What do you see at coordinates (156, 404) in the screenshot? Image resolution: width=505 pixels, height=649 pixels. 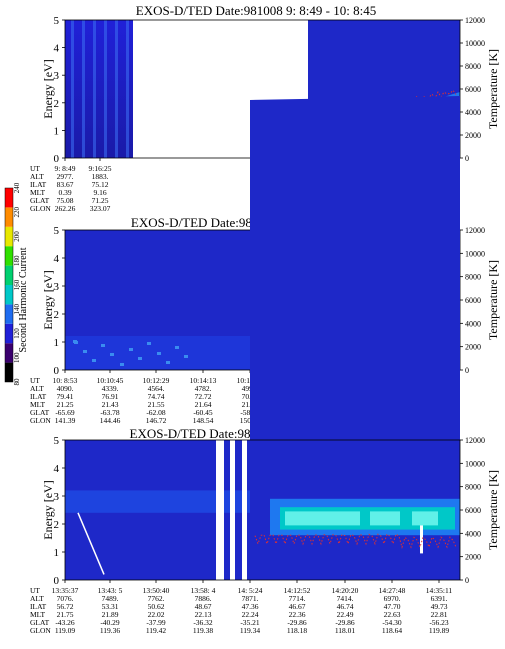 I see `table-cell: 21.55` at bounding box center [156, 404].